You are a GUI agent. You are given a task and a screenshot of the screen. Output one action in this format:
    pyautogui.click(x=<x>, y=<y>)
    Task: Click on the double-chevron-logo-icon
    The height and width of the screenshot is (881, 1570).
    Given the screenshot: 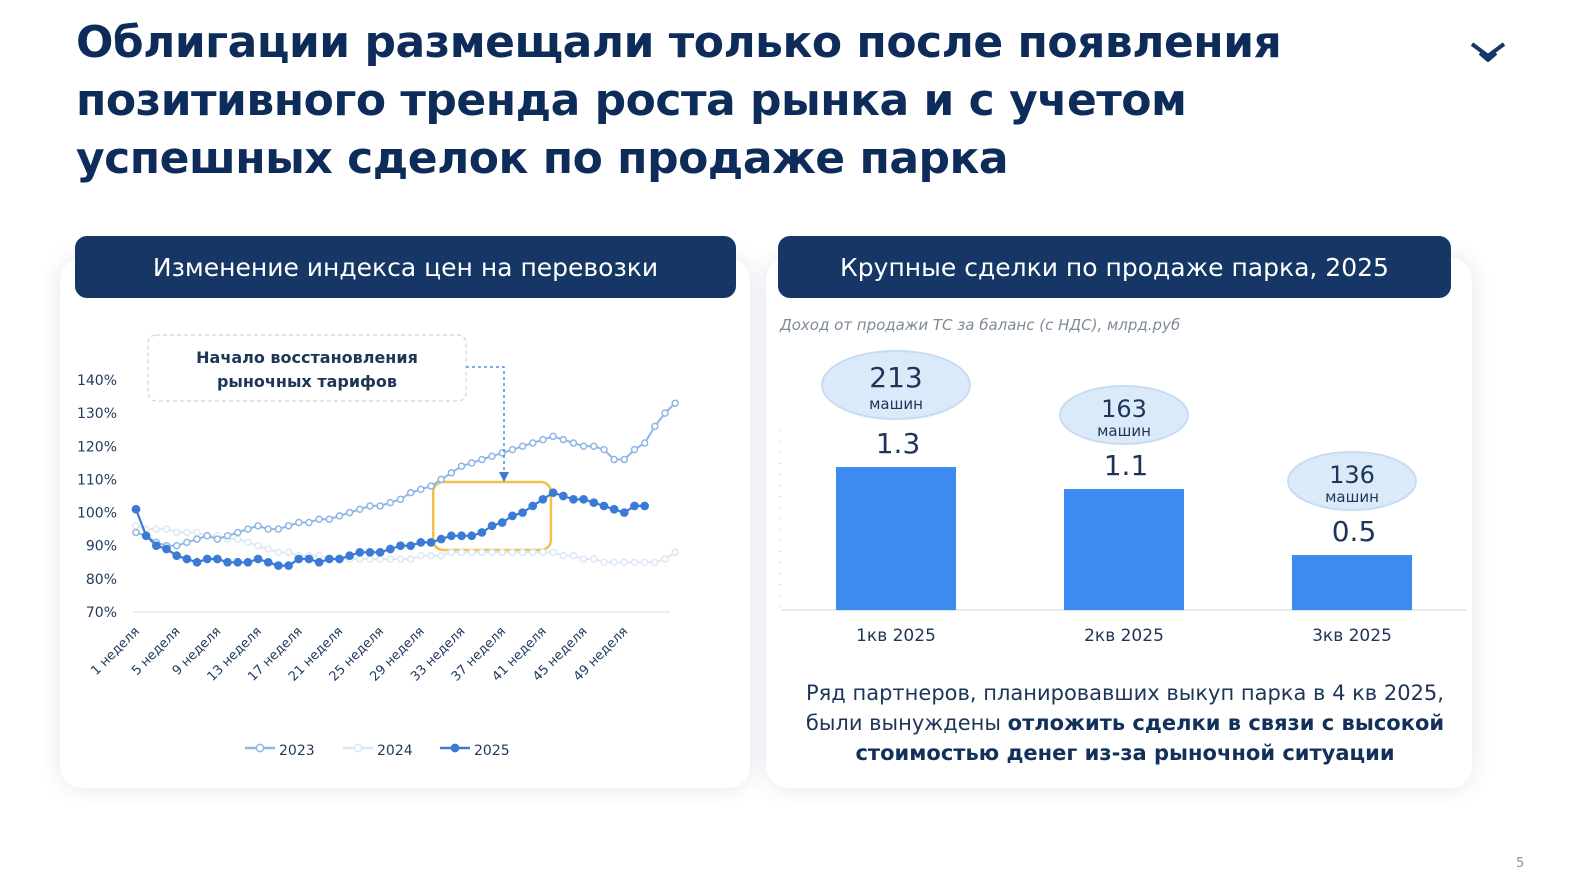 What is the action you would take?
    pyautogui.click(x=1488, y=52)
    